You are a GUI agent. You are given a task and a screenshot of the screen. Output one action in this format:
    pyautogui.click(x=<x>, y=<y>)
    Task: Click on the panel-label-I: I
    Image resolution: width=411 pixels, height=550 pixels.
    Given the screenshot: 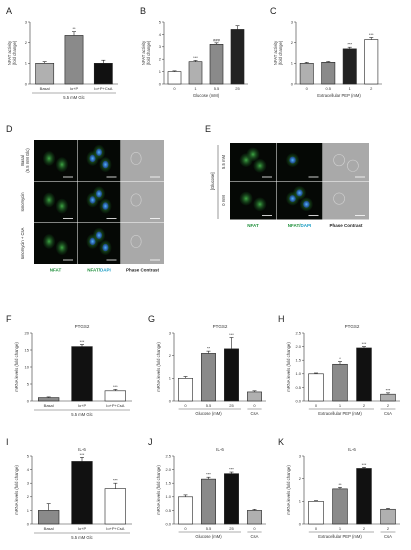 What is the action you would take?
    pyautogui.click(x=7, y=442)
    